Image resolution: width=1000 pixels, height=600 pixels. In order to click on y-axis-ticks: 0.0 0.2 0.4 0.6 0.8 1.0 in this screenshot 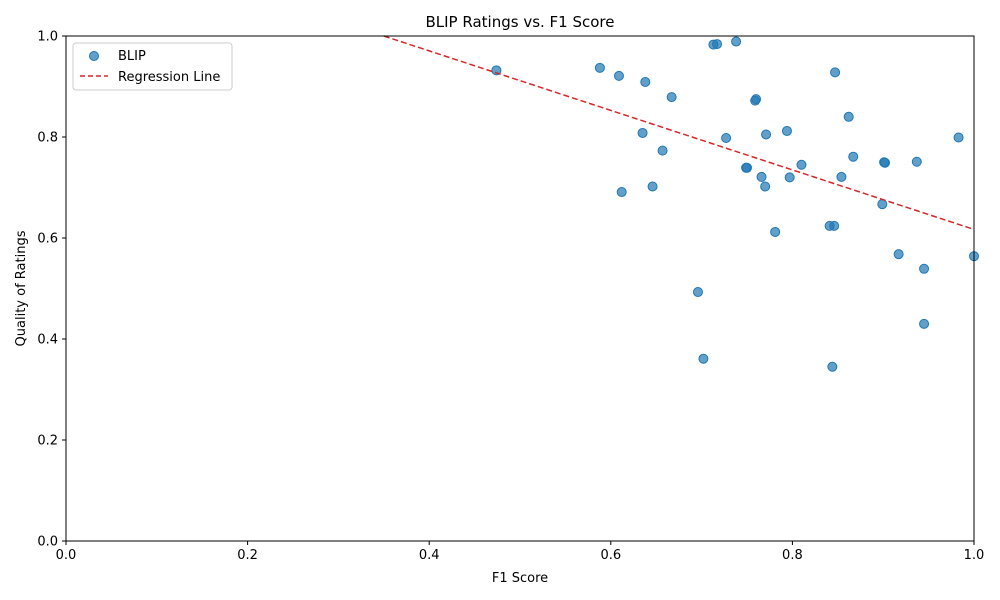, I will do `click(51, 290)`.